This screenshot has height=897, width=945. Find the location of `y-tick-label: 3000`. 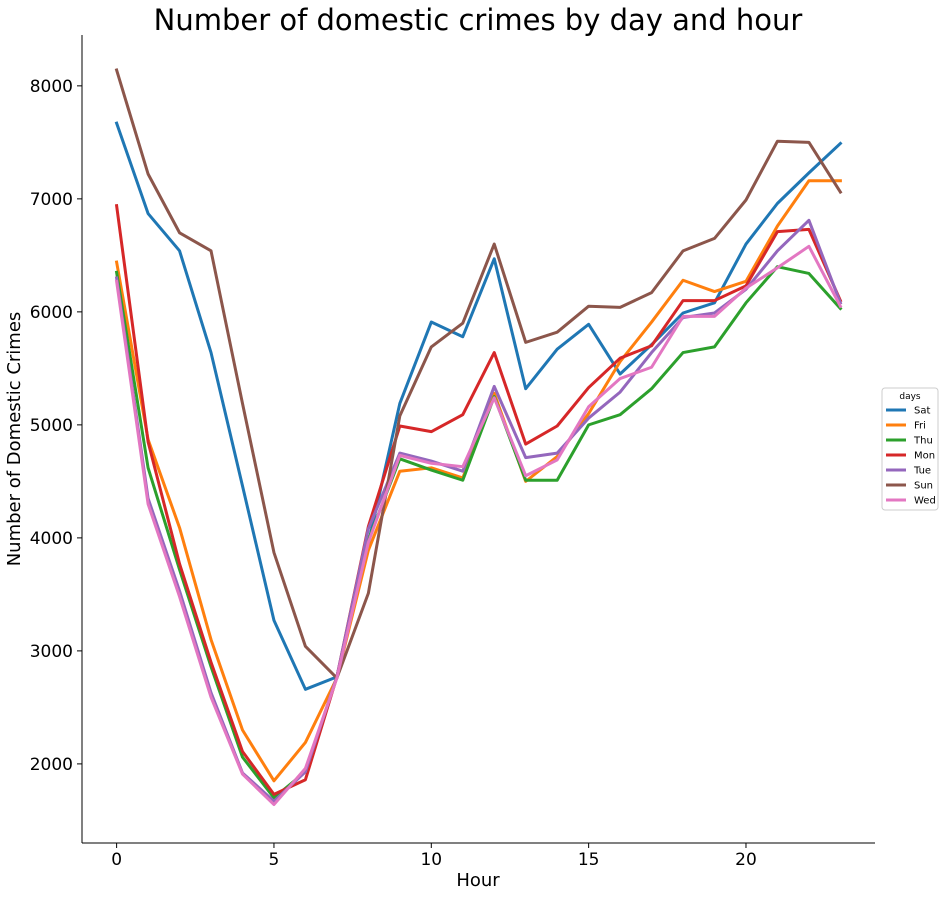

y-tick-label: 3000 is located at coordinates (51, 652).